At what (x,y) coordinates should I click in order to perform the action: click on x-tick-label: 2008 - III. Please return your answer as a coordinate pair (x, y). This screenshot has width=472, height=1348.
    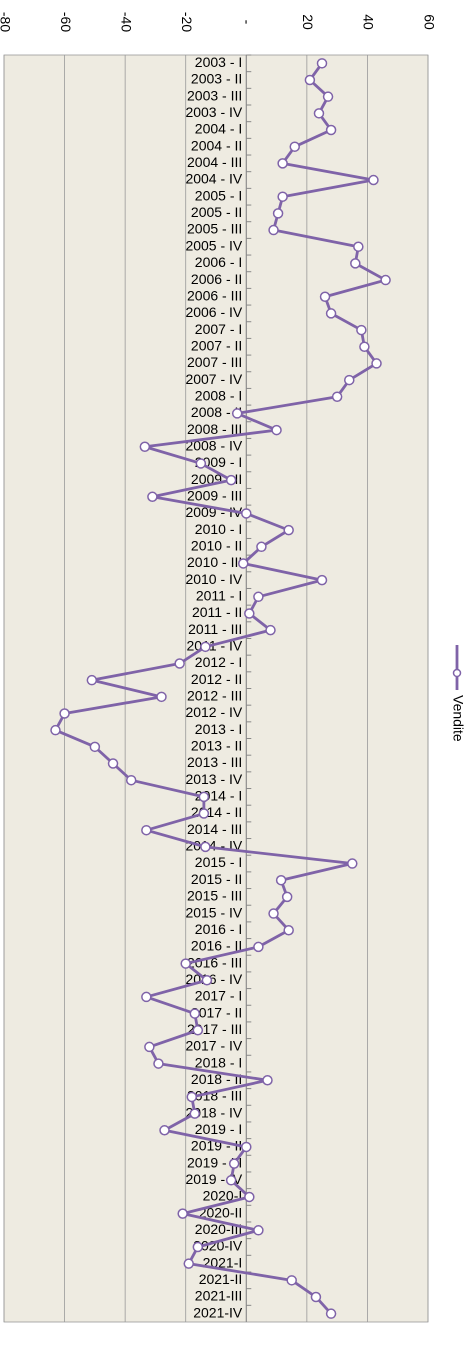
    Looking at the image, I should click on (214, 429).